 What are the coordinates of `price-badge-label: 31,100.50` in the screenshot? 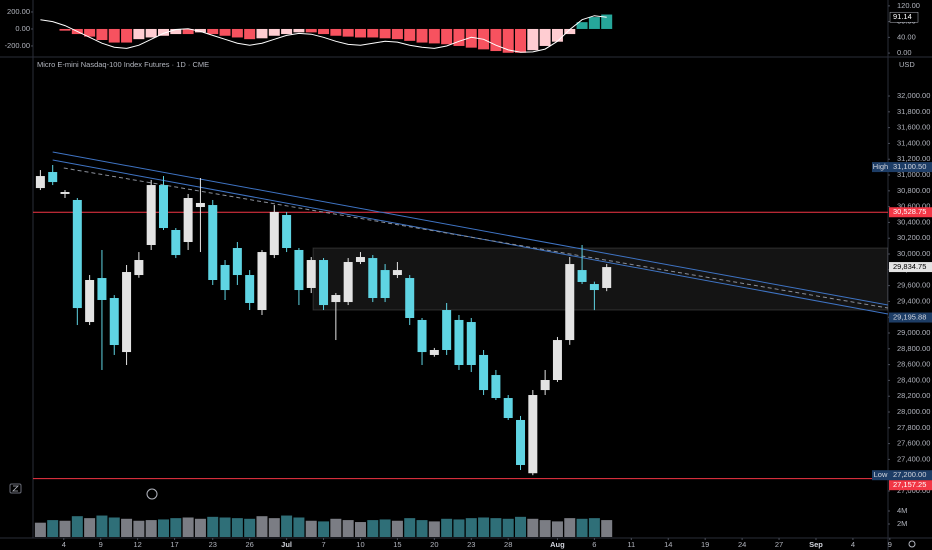 It's located at (909, 166).